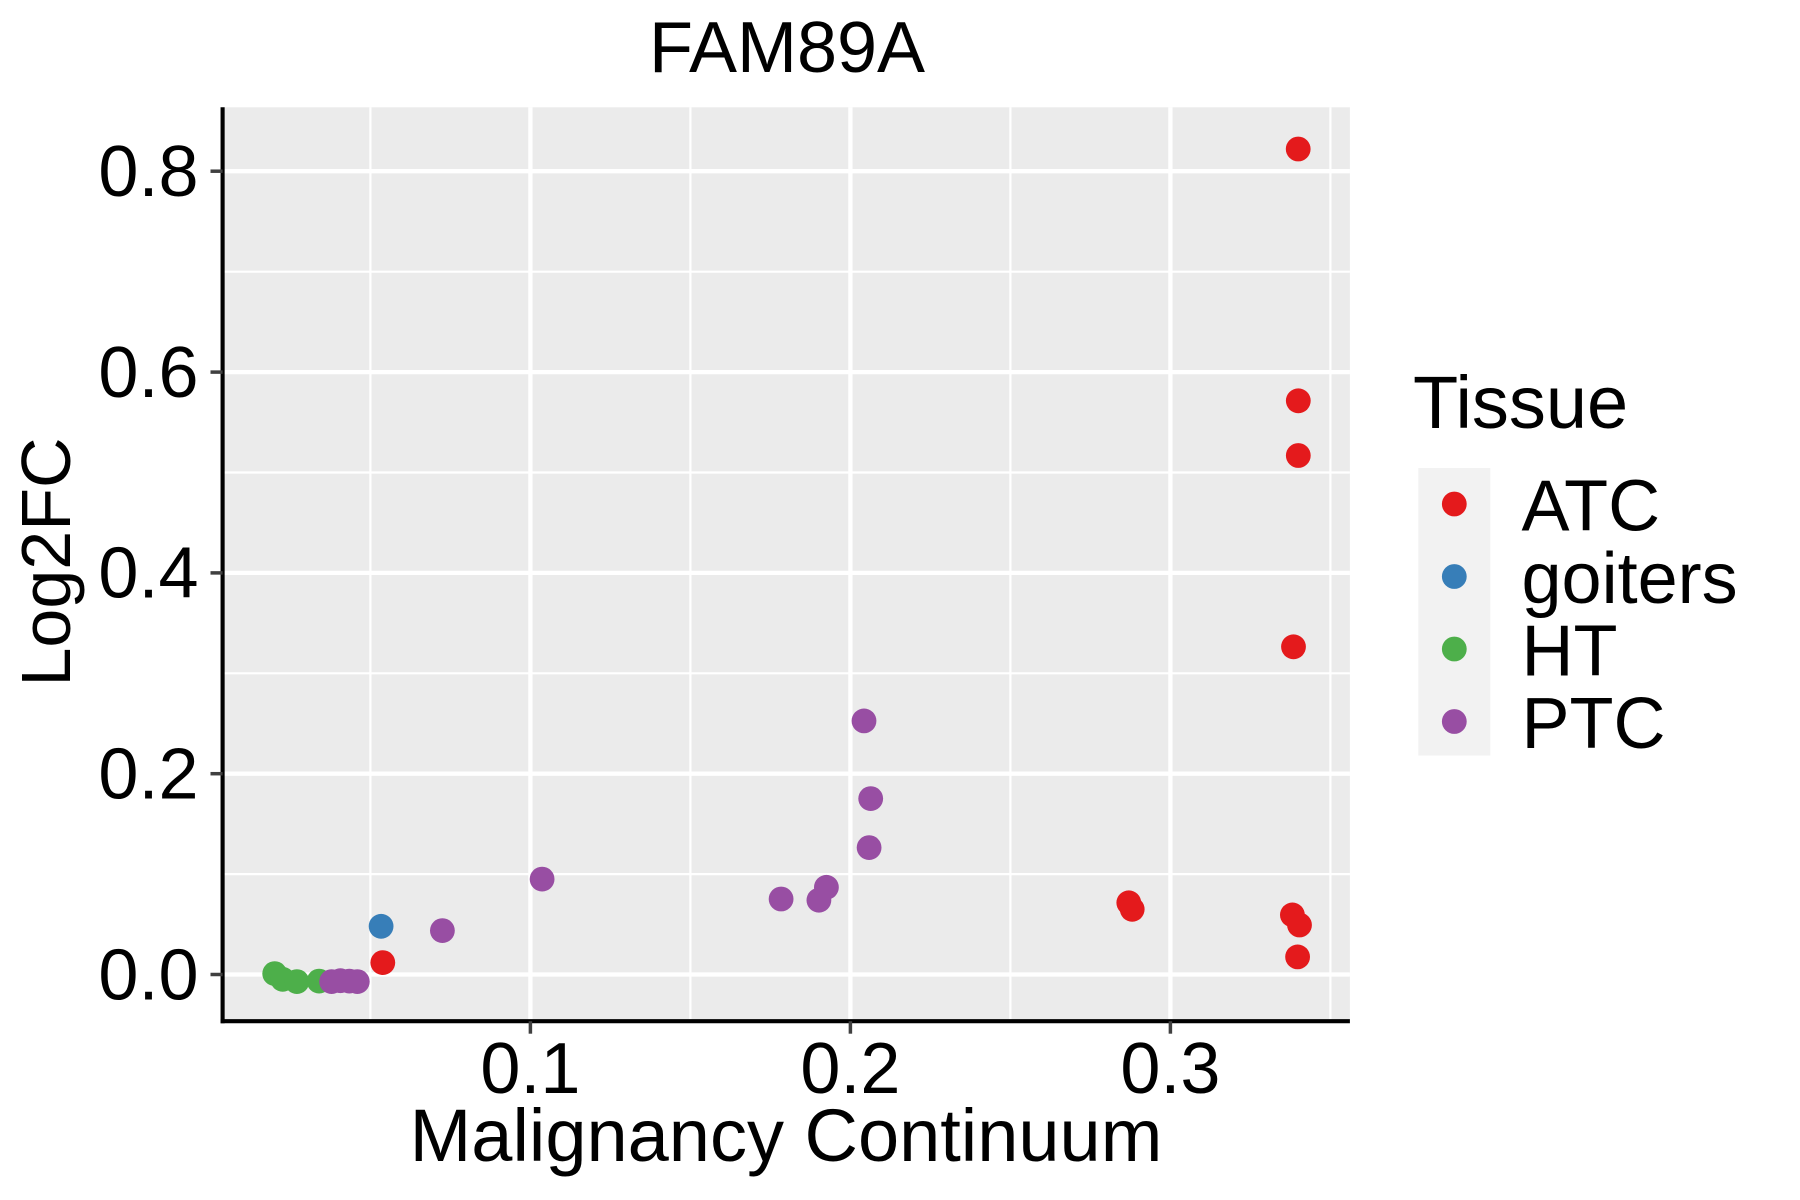  I want to click on svg-text: 0.6, so click(148, 373).